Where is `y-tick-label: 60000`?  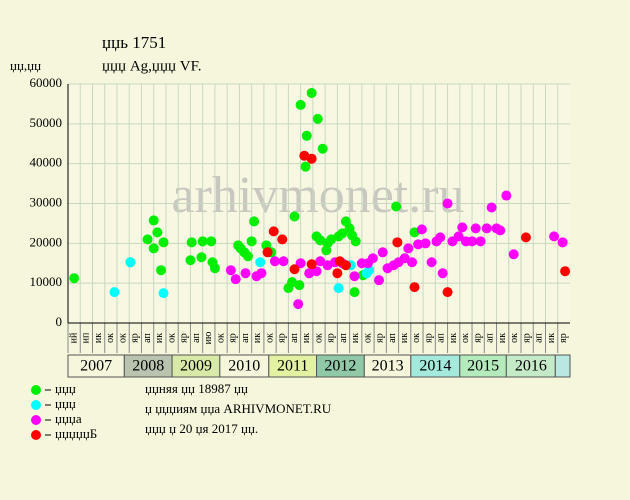 y-tick-label: 60000 is located at coordinates (46, 82).